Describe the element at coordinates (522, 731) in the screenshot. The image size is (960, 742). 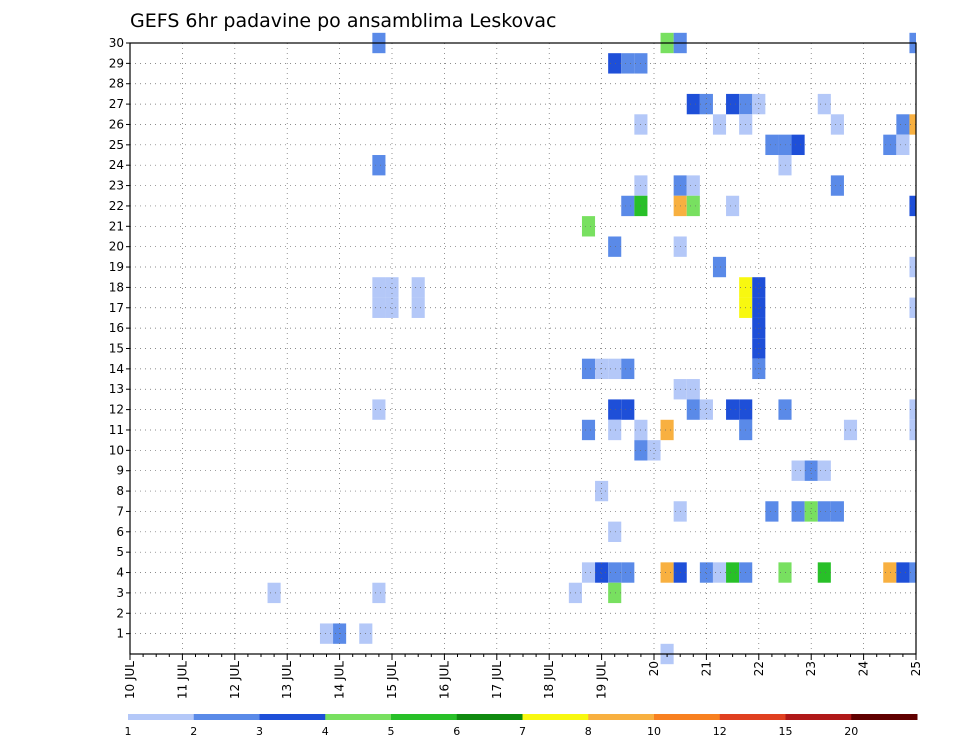
I see `colorbar-label: 7` at that location.